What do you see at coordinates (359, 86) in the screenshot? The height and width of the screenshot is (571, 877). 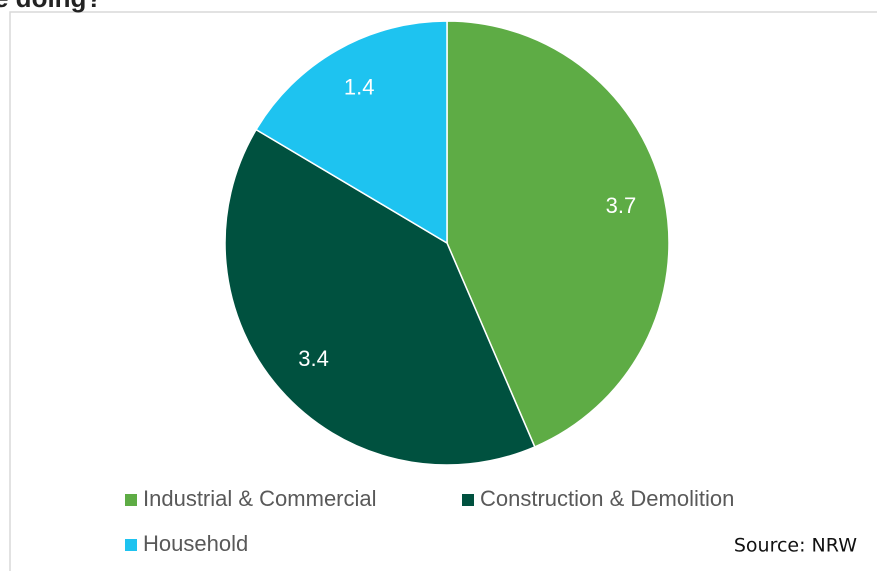 I see `data-label: 1.4` at bounding box center [359, 86].